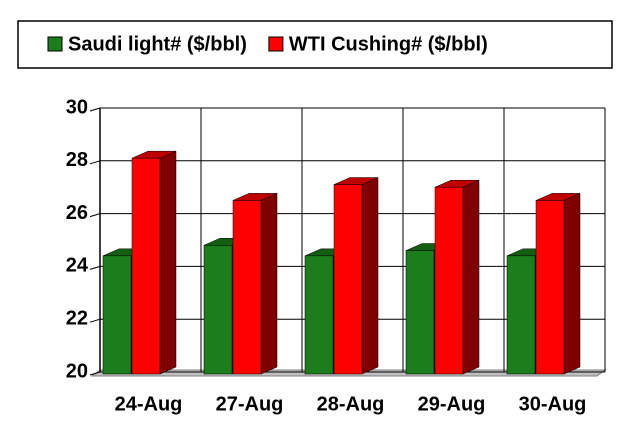 This screenshot has height=441, width=640. I want to click on x-tick-label: 30-Aug, so click(553, 404).